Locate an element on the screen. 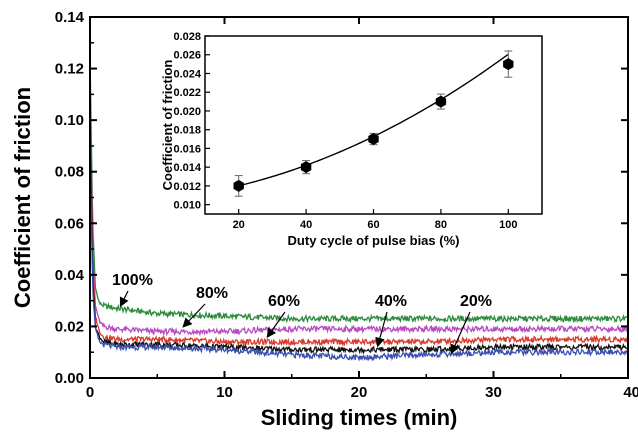 This screenshot has width=638, height=435. y-tick-label: 0.10 is located at coordinates (69, 120).